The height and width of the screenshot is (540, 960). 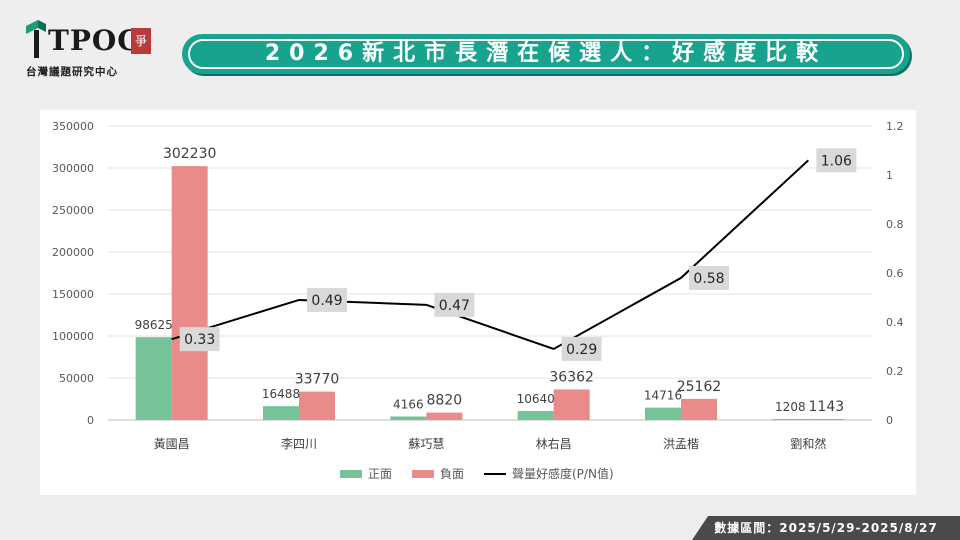 What do you see at coordinates (445, 401) in the screenshot?
I see `bar-negative-label: 8820` at bounding box center [445, 401].